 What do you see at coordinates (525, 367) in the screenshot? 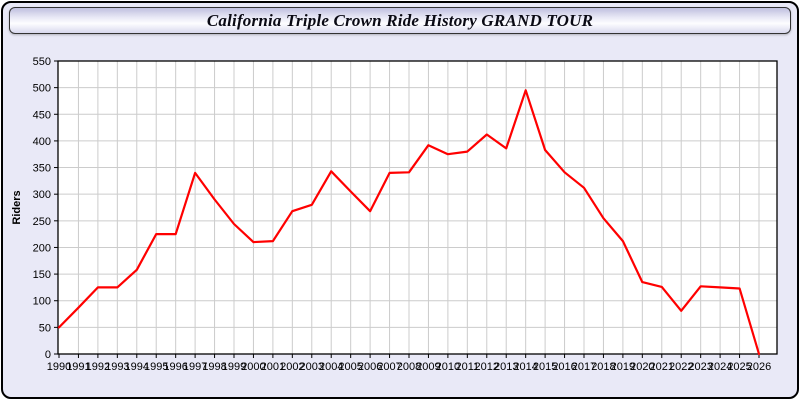
I see `x-tick-label: 2014` at bounding box center [525, 367].